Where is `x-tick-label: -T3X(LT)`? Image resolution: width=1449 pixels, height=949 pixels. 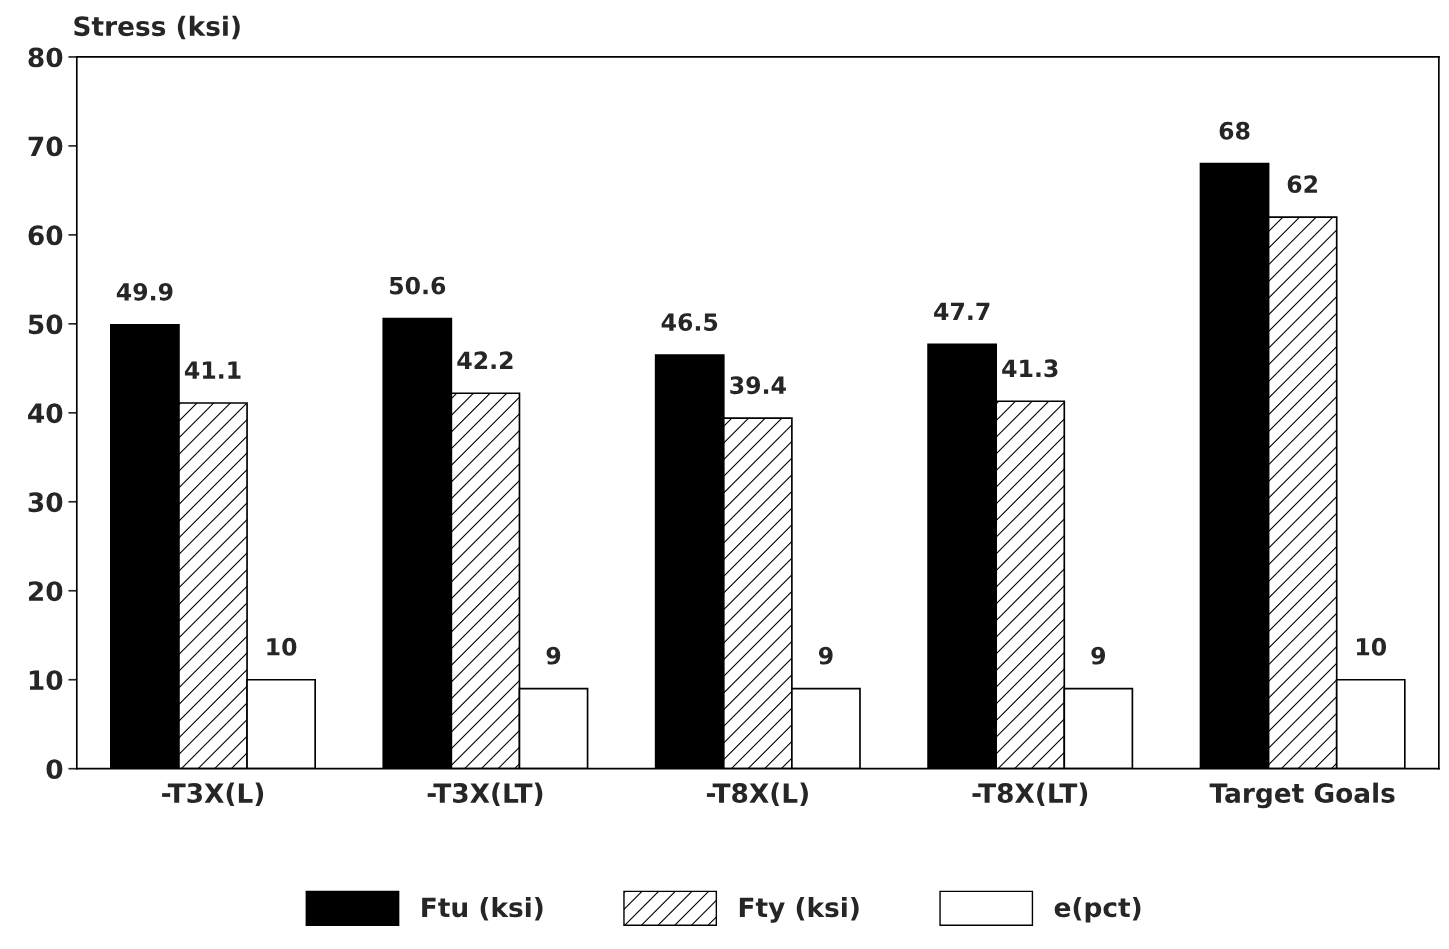
x-tick-label: -T3X(LT) is located at coordinates (485, 794).